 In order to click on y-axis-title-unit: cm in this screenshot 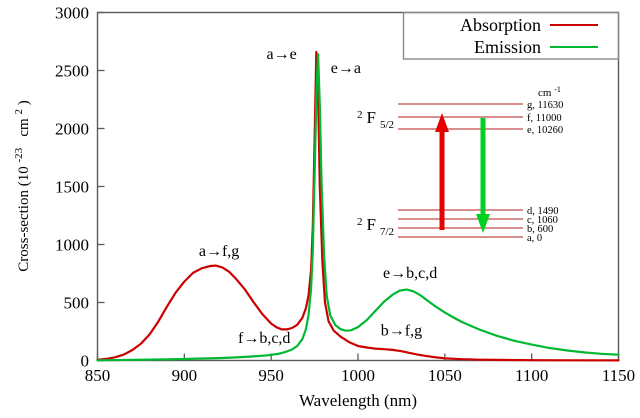, I will do `click(24, 131)`.